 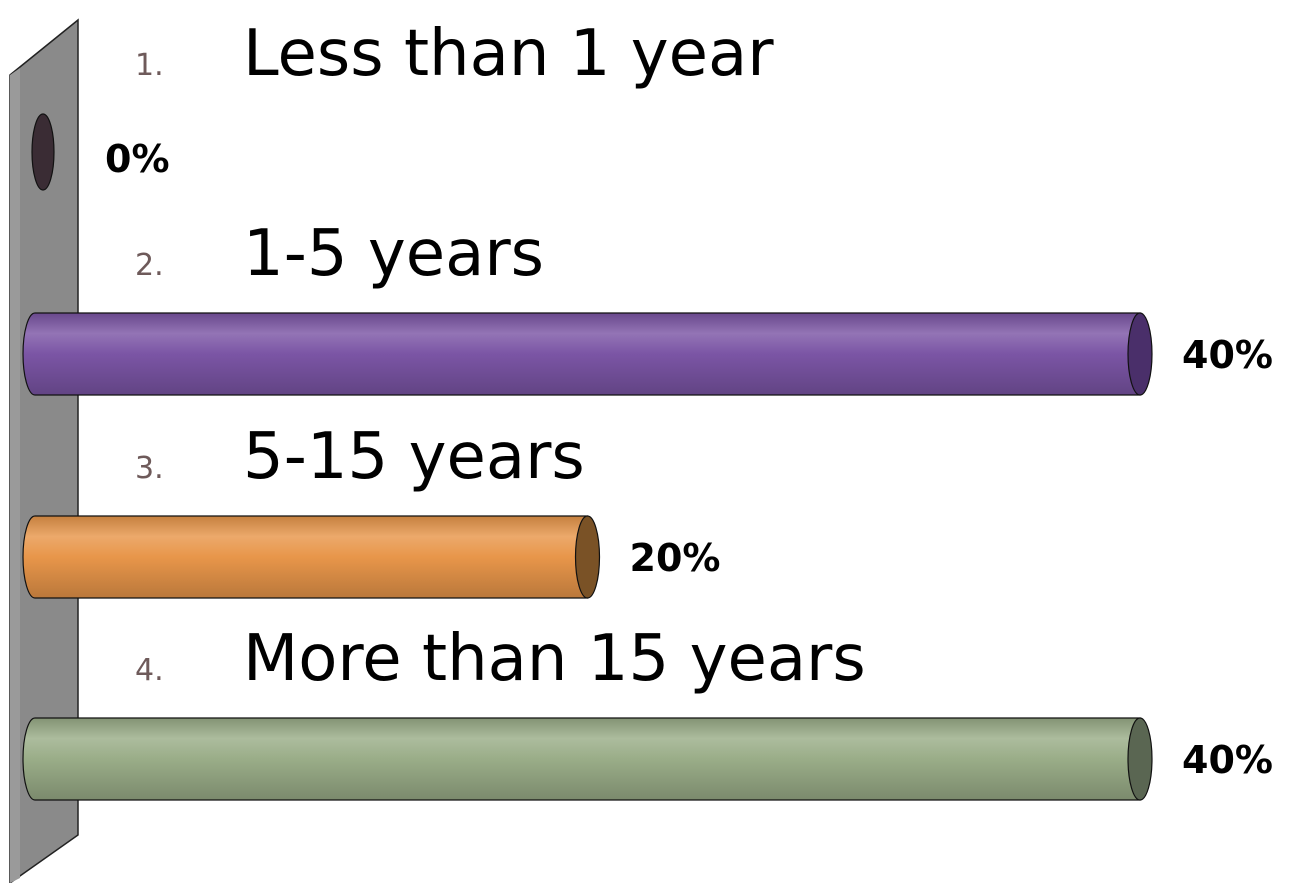 What do you see at coordinates (1227, 355) in the screenshot?
I see `value-label-2: 40%` at bounding box center [1227, 355].